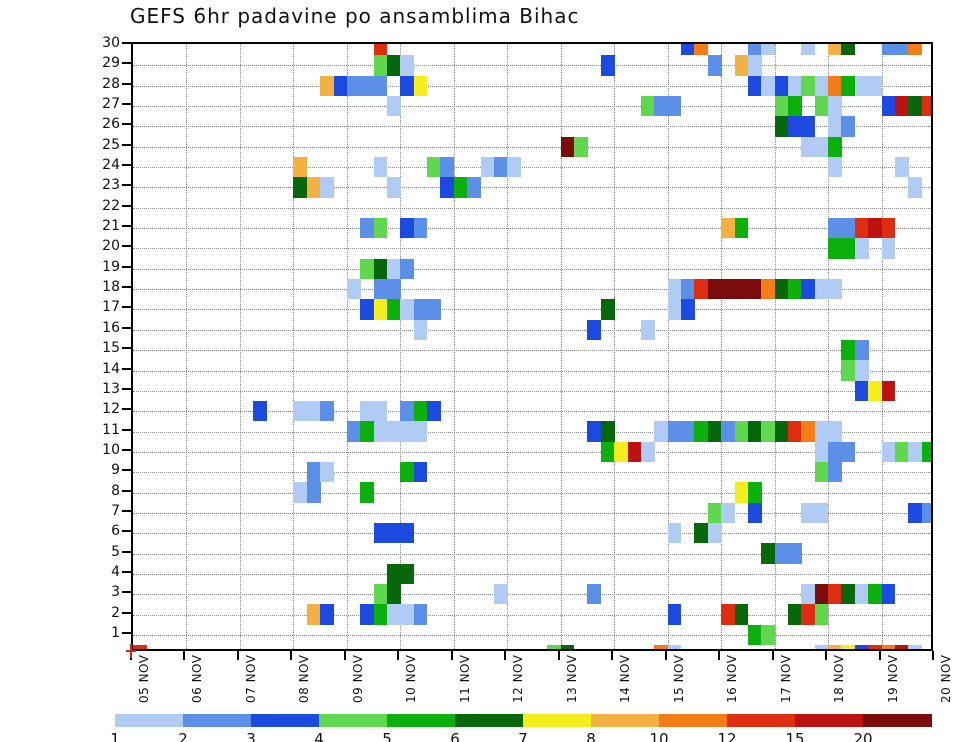 This screenshot has width=960, height=742. I want to click on colorbar-tick-label: 15, so click(795, 736).